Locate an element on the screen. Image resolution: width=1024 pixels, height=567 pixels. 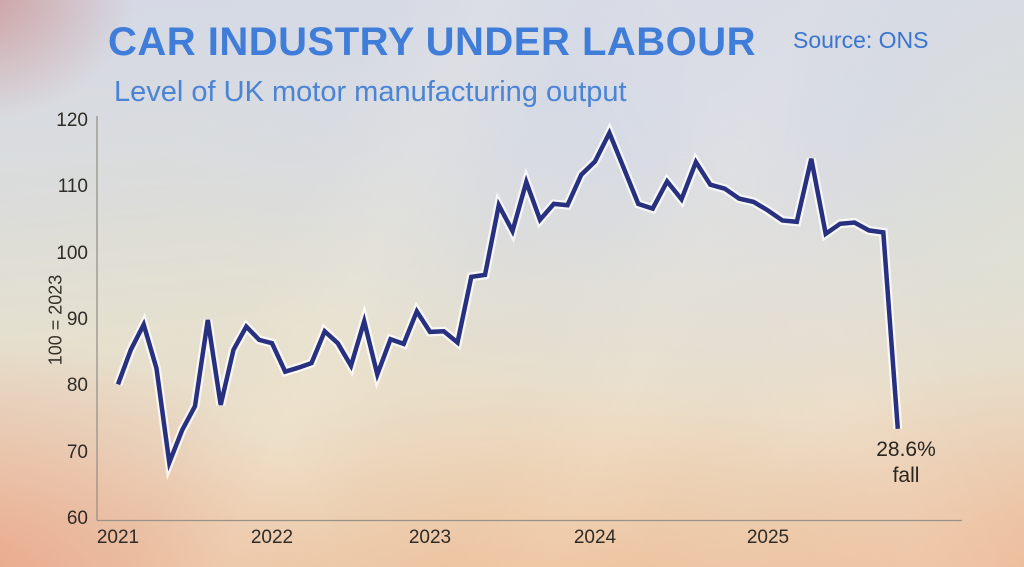
drop-annotation-word: fall is located at coordinates (906, 475).